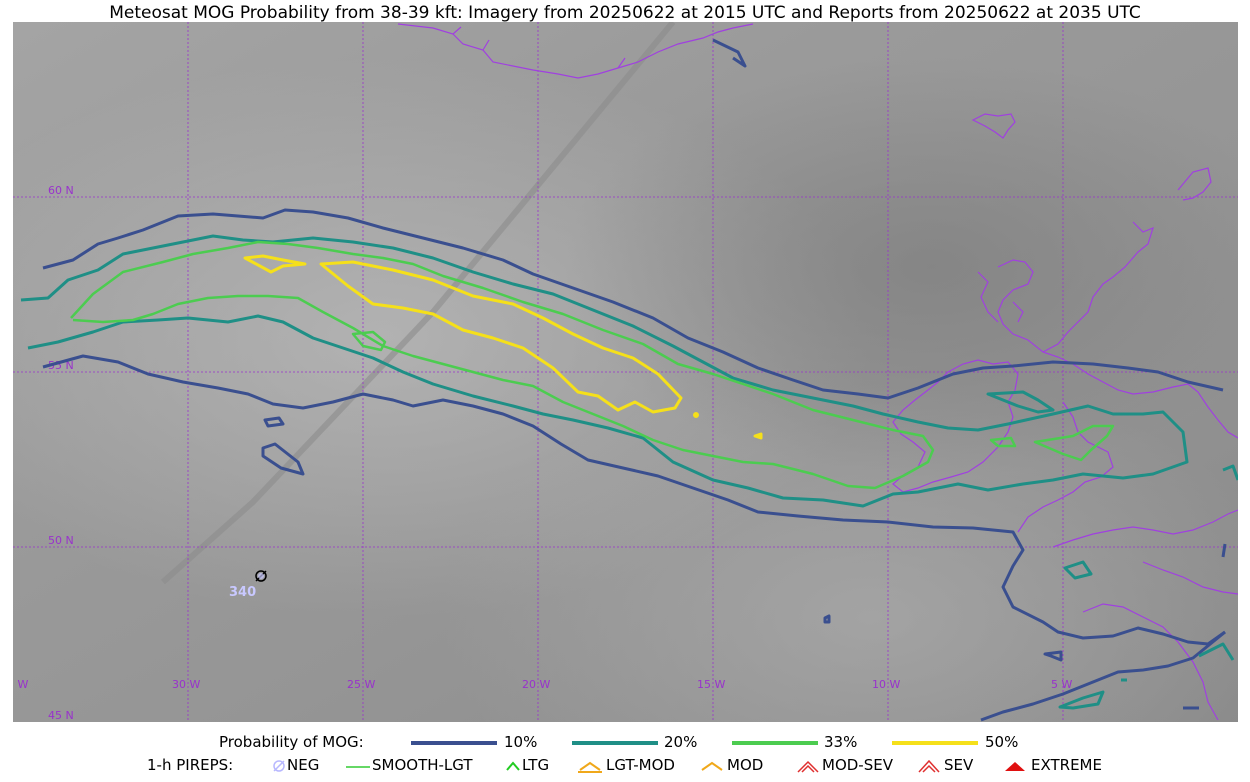 The height and width of the screenshot is (782, 1250). Describe the element at coordinates (186, 684) in the screenshot. I see `lon-label: 30 W` at that location.